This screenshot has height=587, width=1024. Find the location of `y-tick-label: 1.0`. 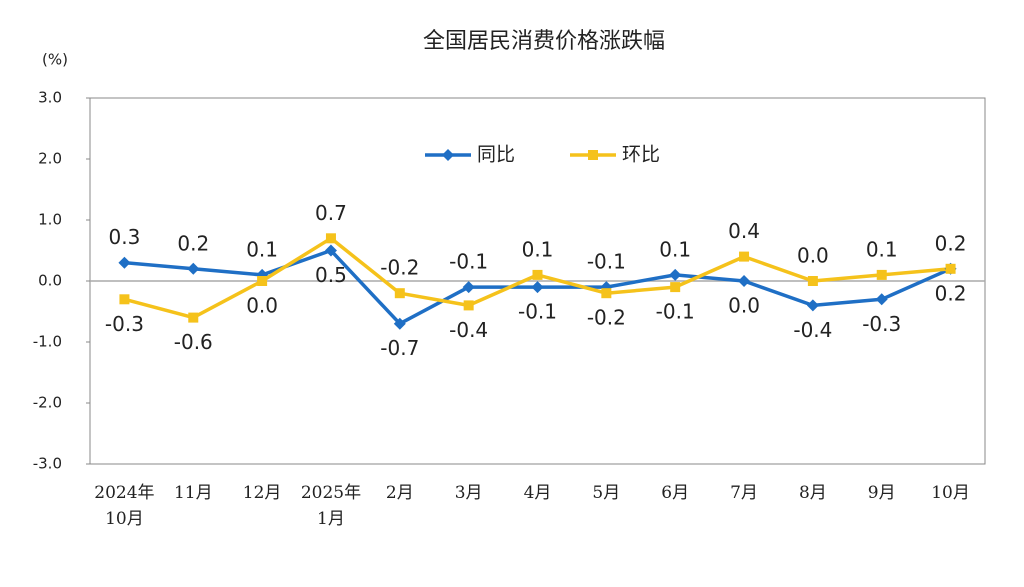

y-tick-label: 1.0 is located at coordinates (50, 220).